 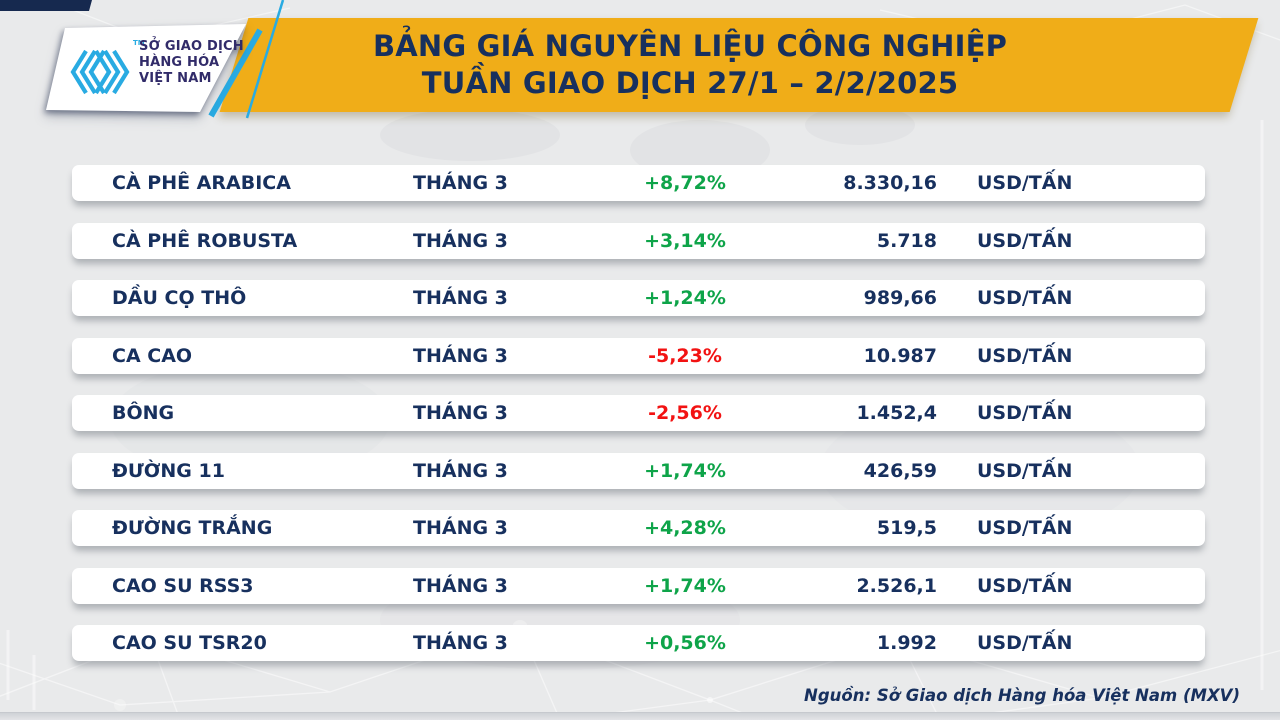 What do you see at coordinates (685, 183) in the screenshot?
I see `change-percent: +8,72%` at bounding box center [685, 183].